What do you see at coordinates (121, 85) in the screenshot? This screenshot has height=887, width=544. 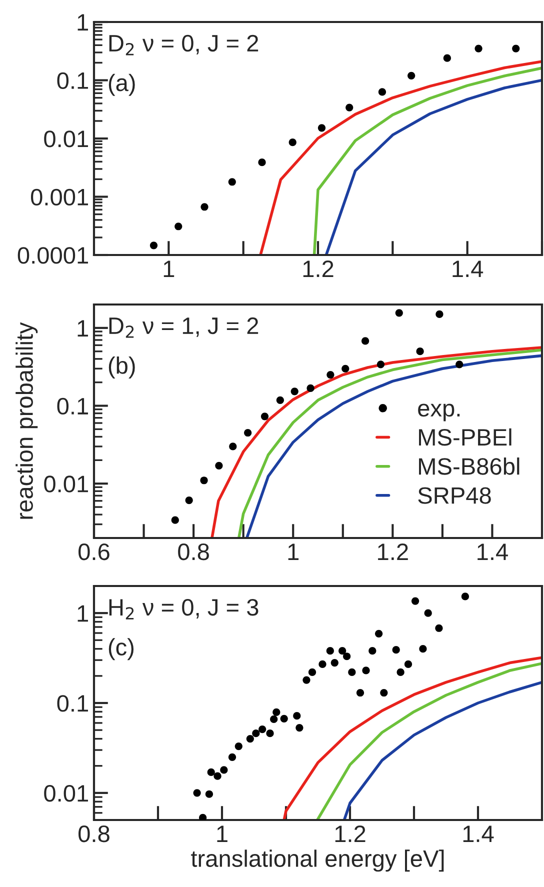 I see `annotation: (a)` at bounding box center [121, 85].